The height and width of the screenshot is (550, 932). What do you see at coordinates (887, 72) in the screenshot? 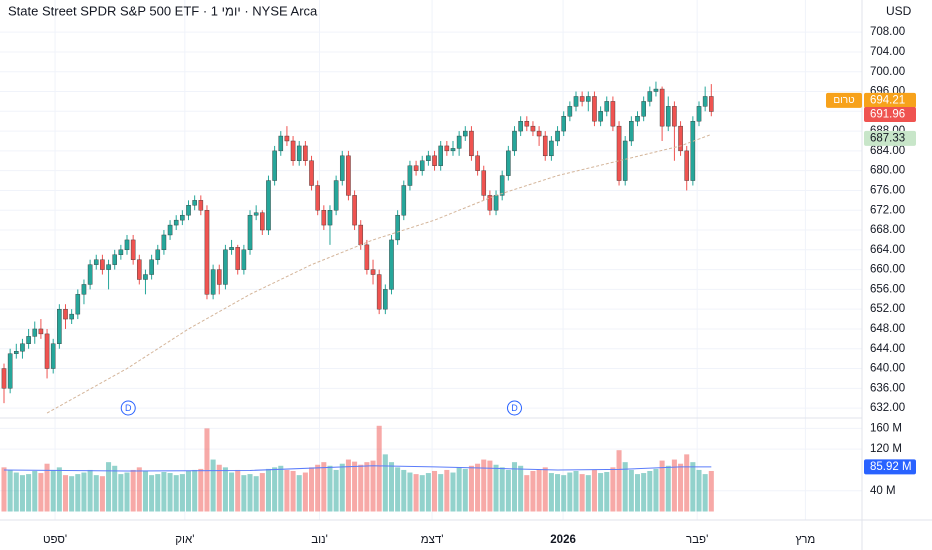
I see `y-tick-label: 700.00` at bounding box center [887, 72].